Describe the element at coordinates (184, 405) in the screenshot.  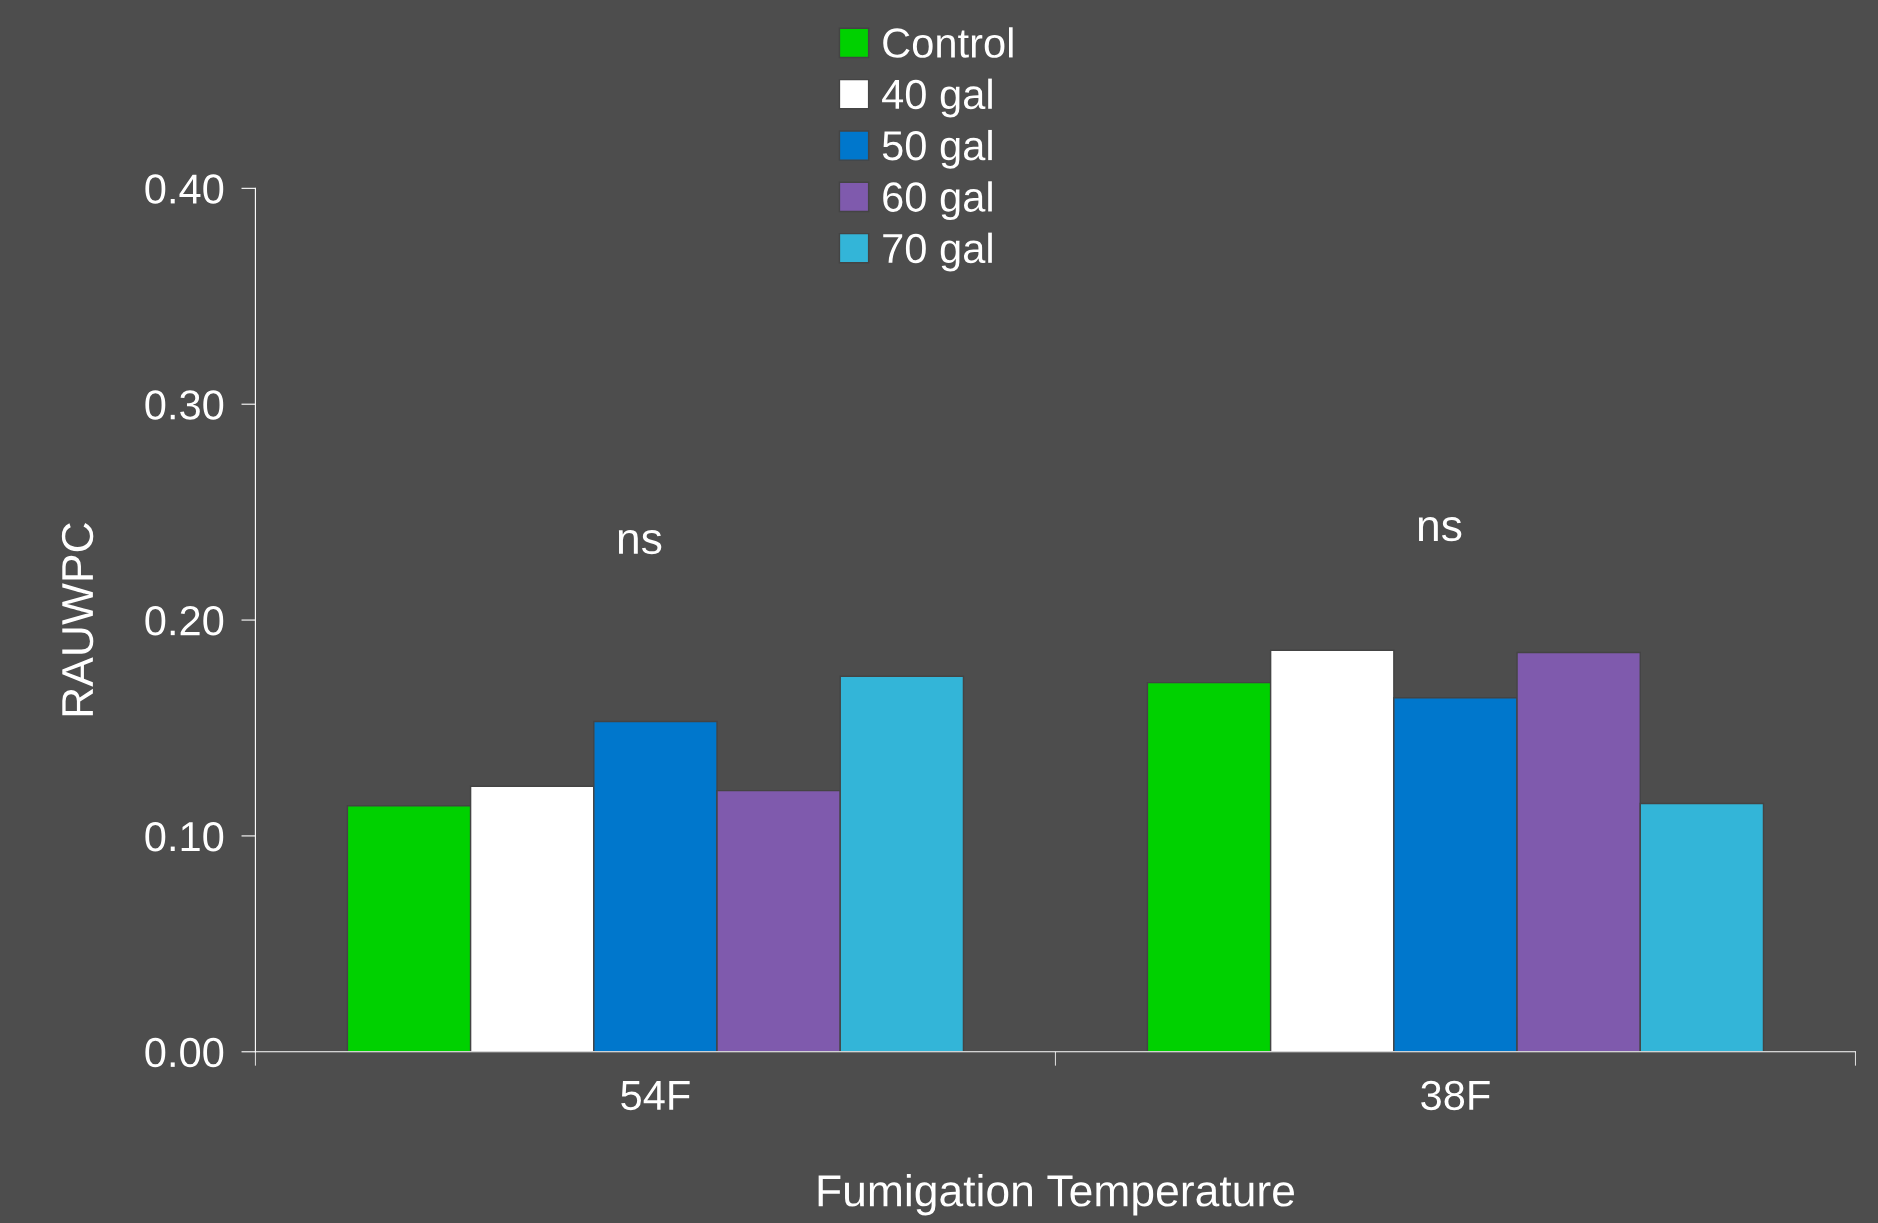
I see `y-tick-label: 0.30` at that location.